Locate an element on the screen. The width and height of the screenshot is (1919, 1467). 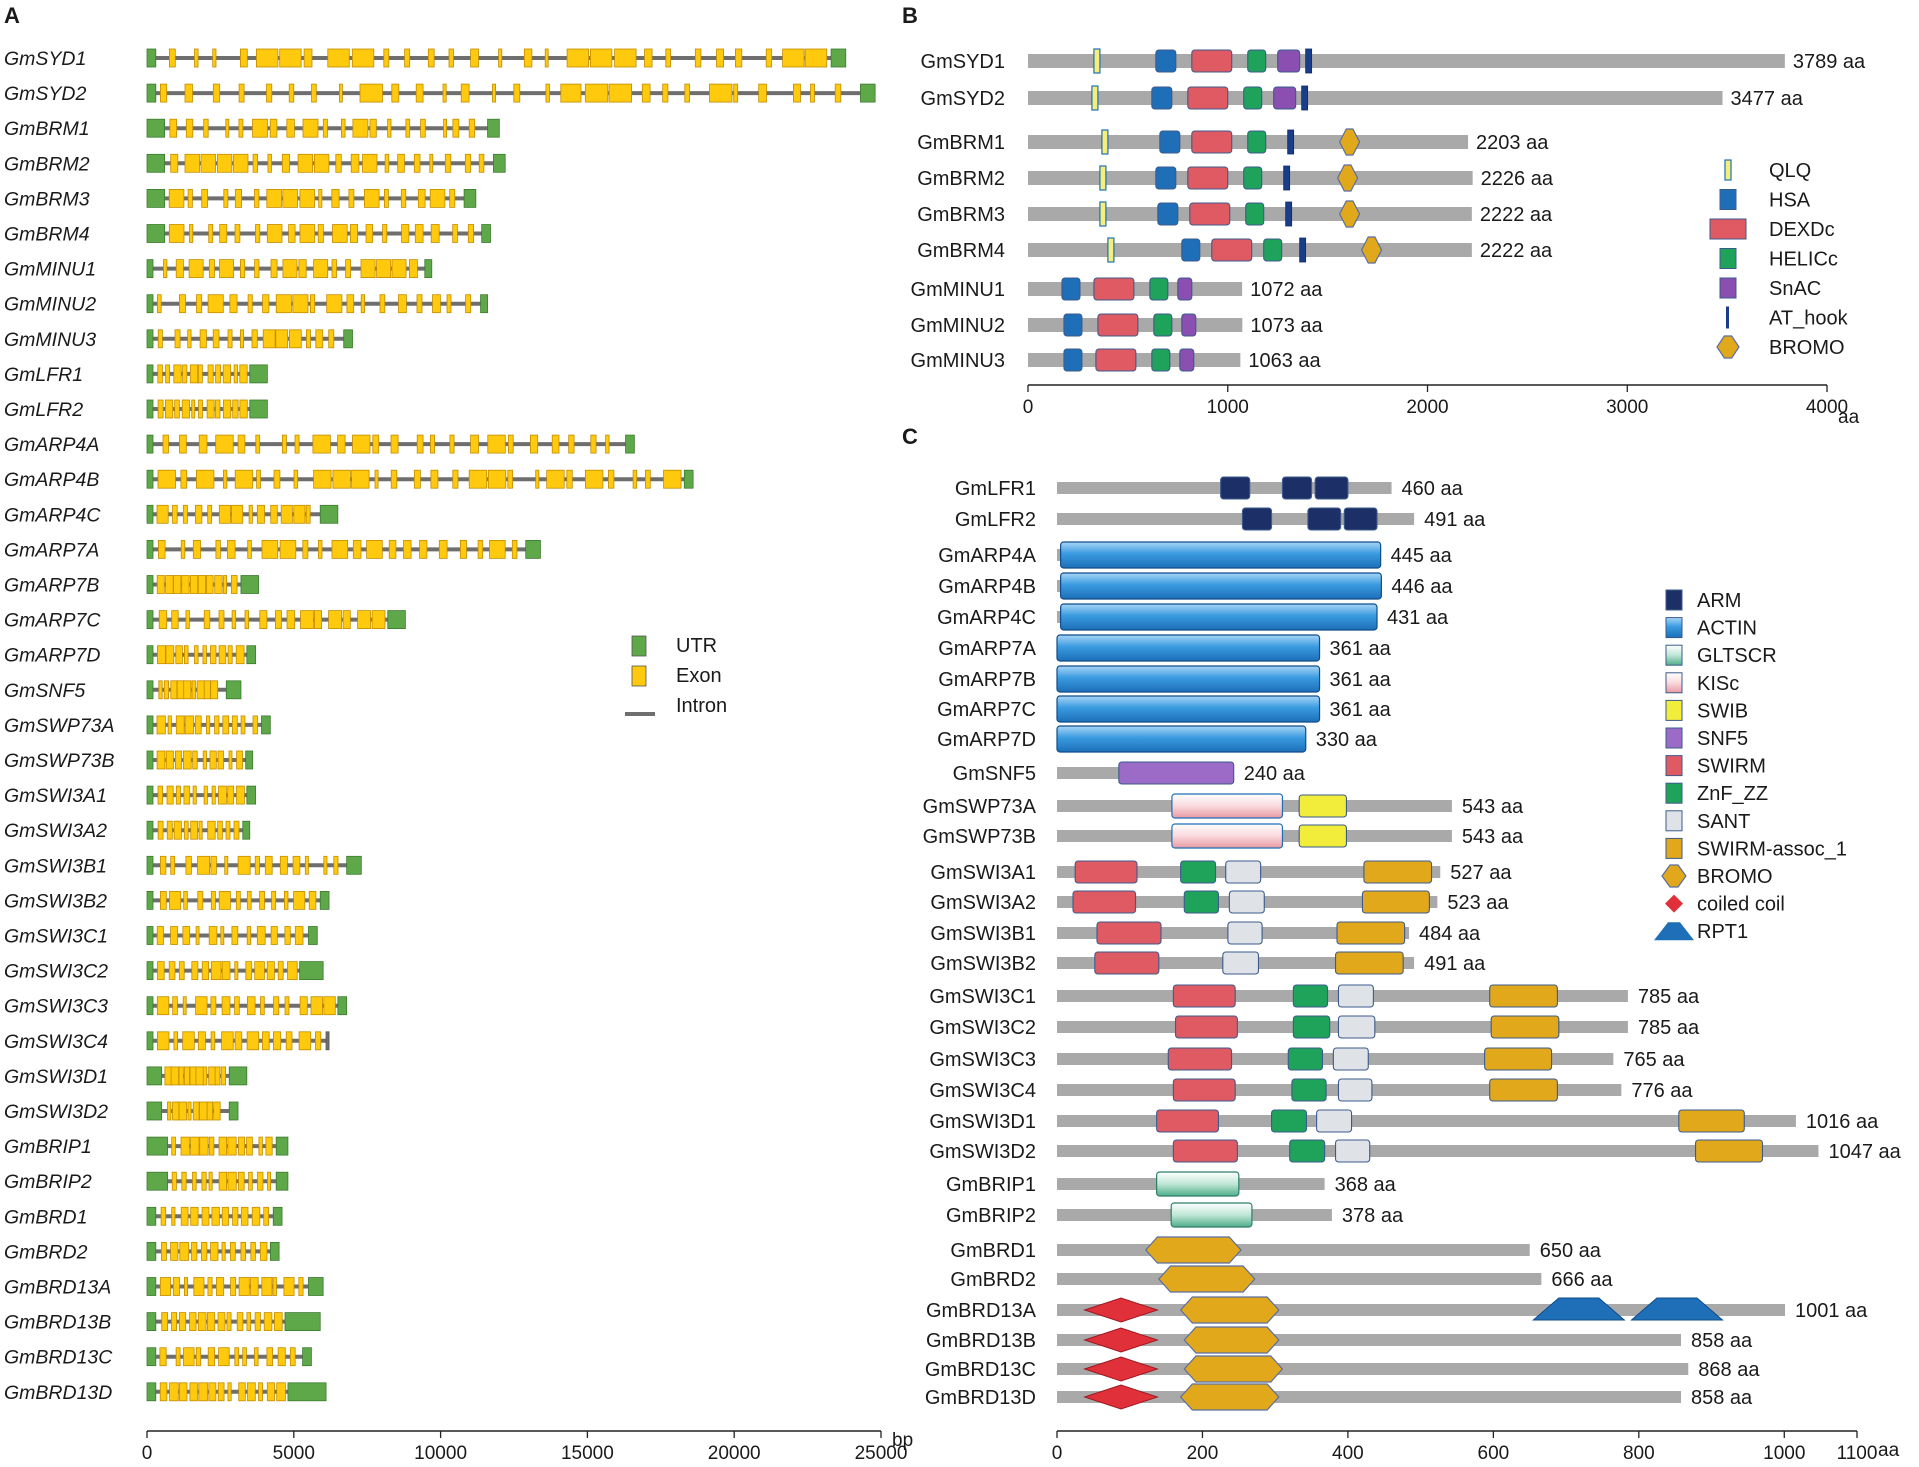
legend-label: HSA is located at coordinates (1790, 201).